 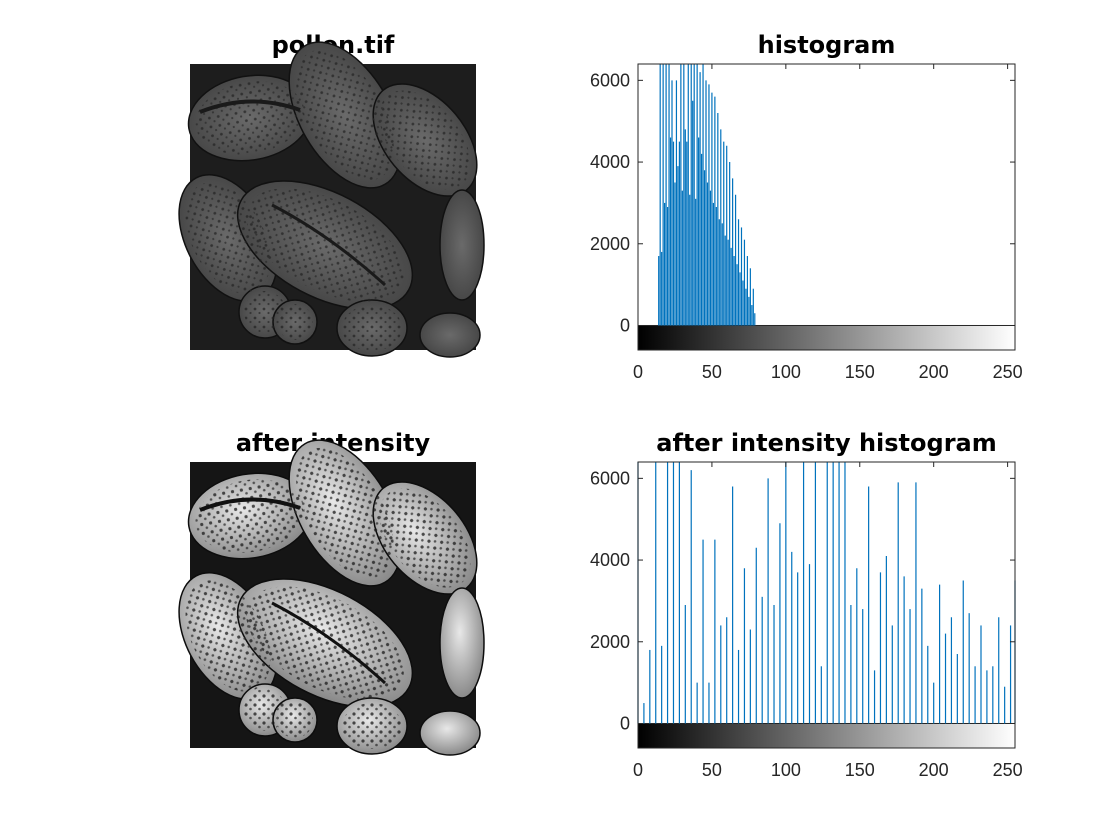 I want to click on image-panel-after: after intensity, so click(x=331, y=592).